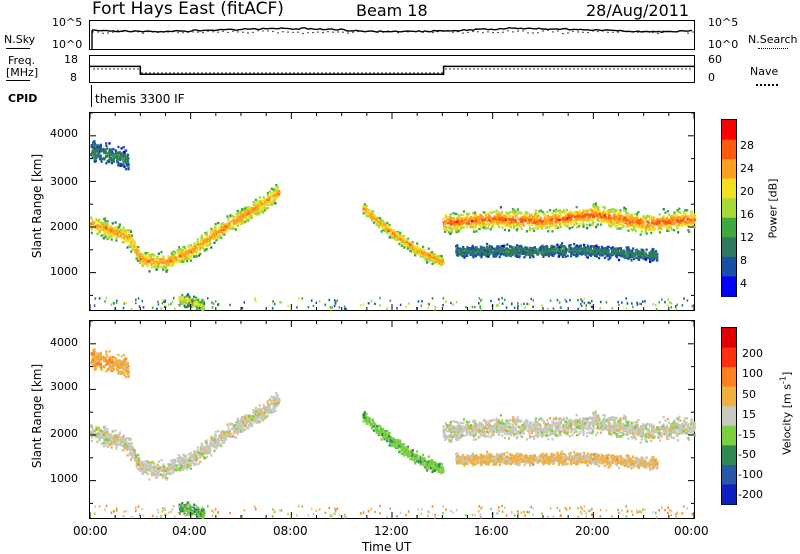  Describe the element at coordinates (64, 271) in the screenshot. I see `power-ytick-1000: 1000` at that location.